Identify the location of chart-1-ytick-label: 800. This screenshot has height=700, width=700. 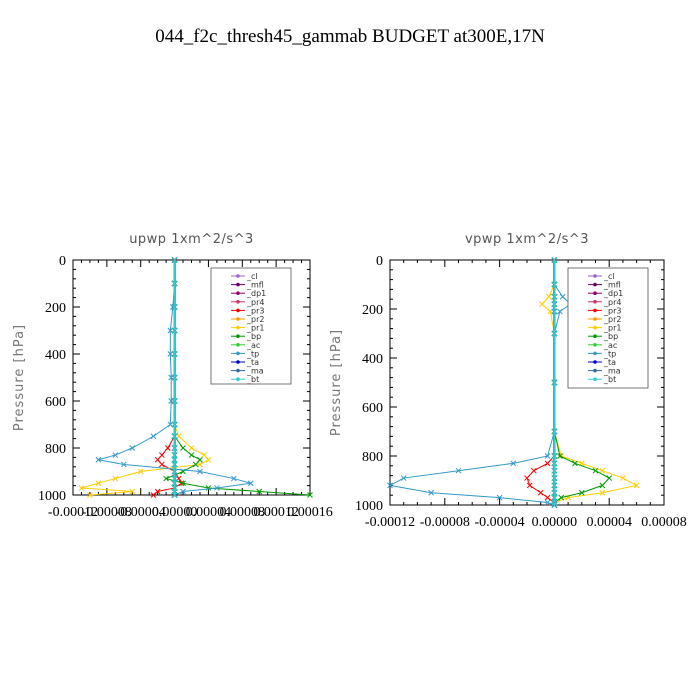
(372, 457).